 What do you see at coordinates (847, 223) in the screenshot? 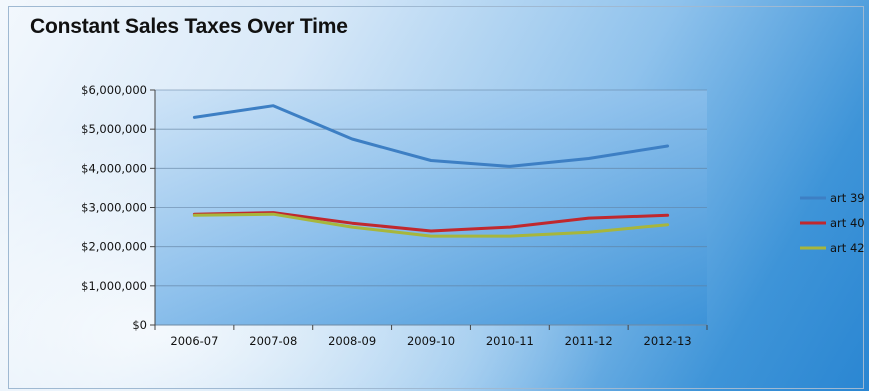
I see `legend-label: art 40` at bounding box center [847, 223].